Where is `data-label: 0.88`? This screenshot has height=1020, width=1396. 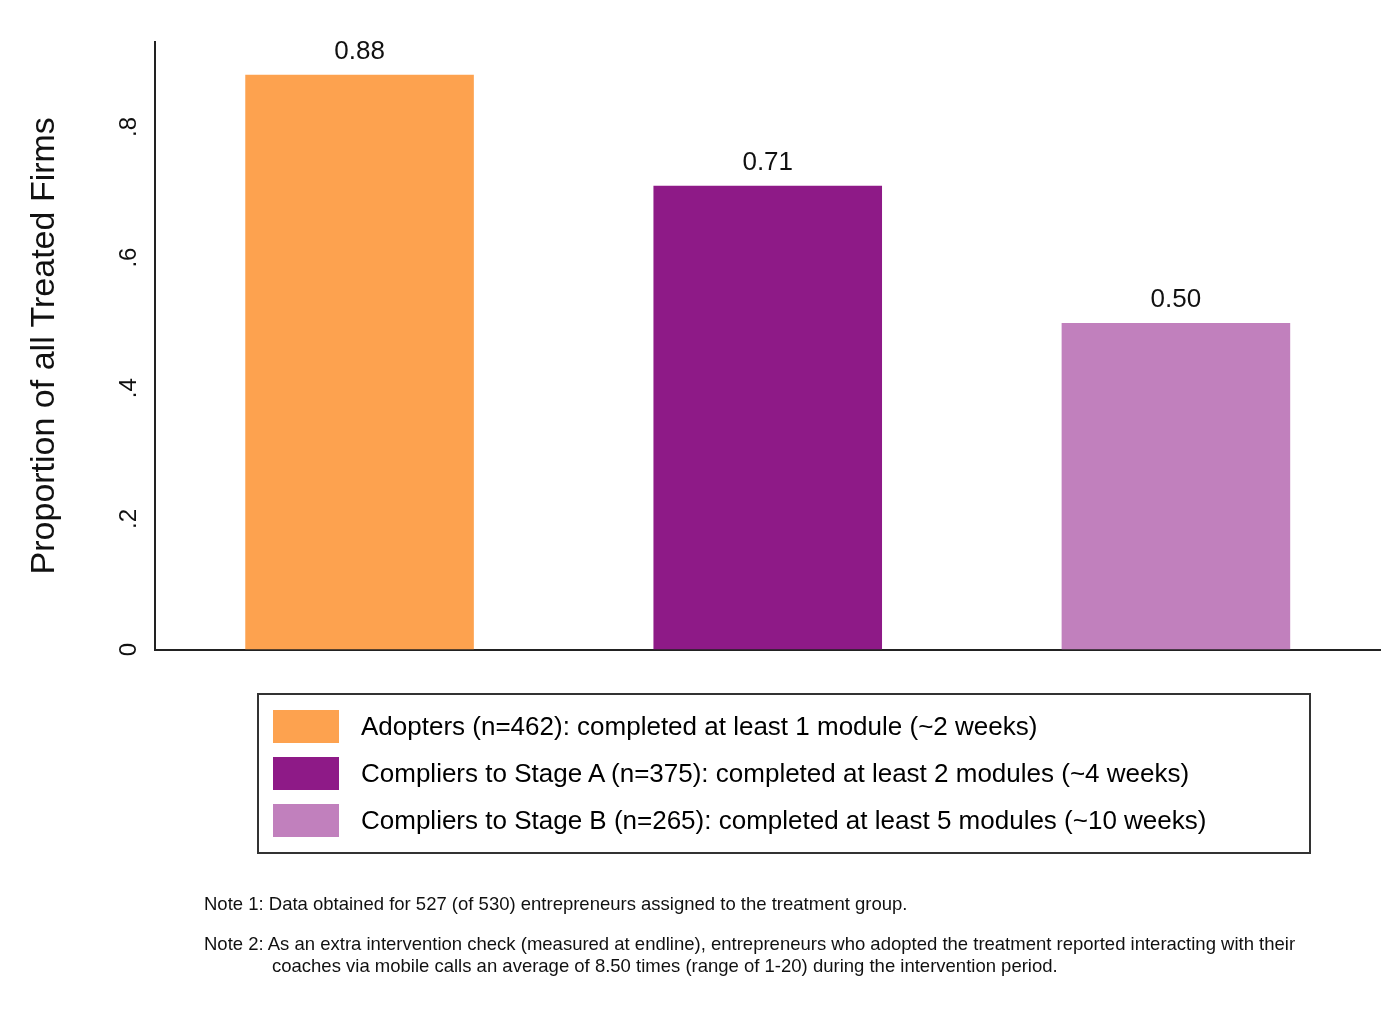
data-label: 0.88 is located at coordinates (359, 49).